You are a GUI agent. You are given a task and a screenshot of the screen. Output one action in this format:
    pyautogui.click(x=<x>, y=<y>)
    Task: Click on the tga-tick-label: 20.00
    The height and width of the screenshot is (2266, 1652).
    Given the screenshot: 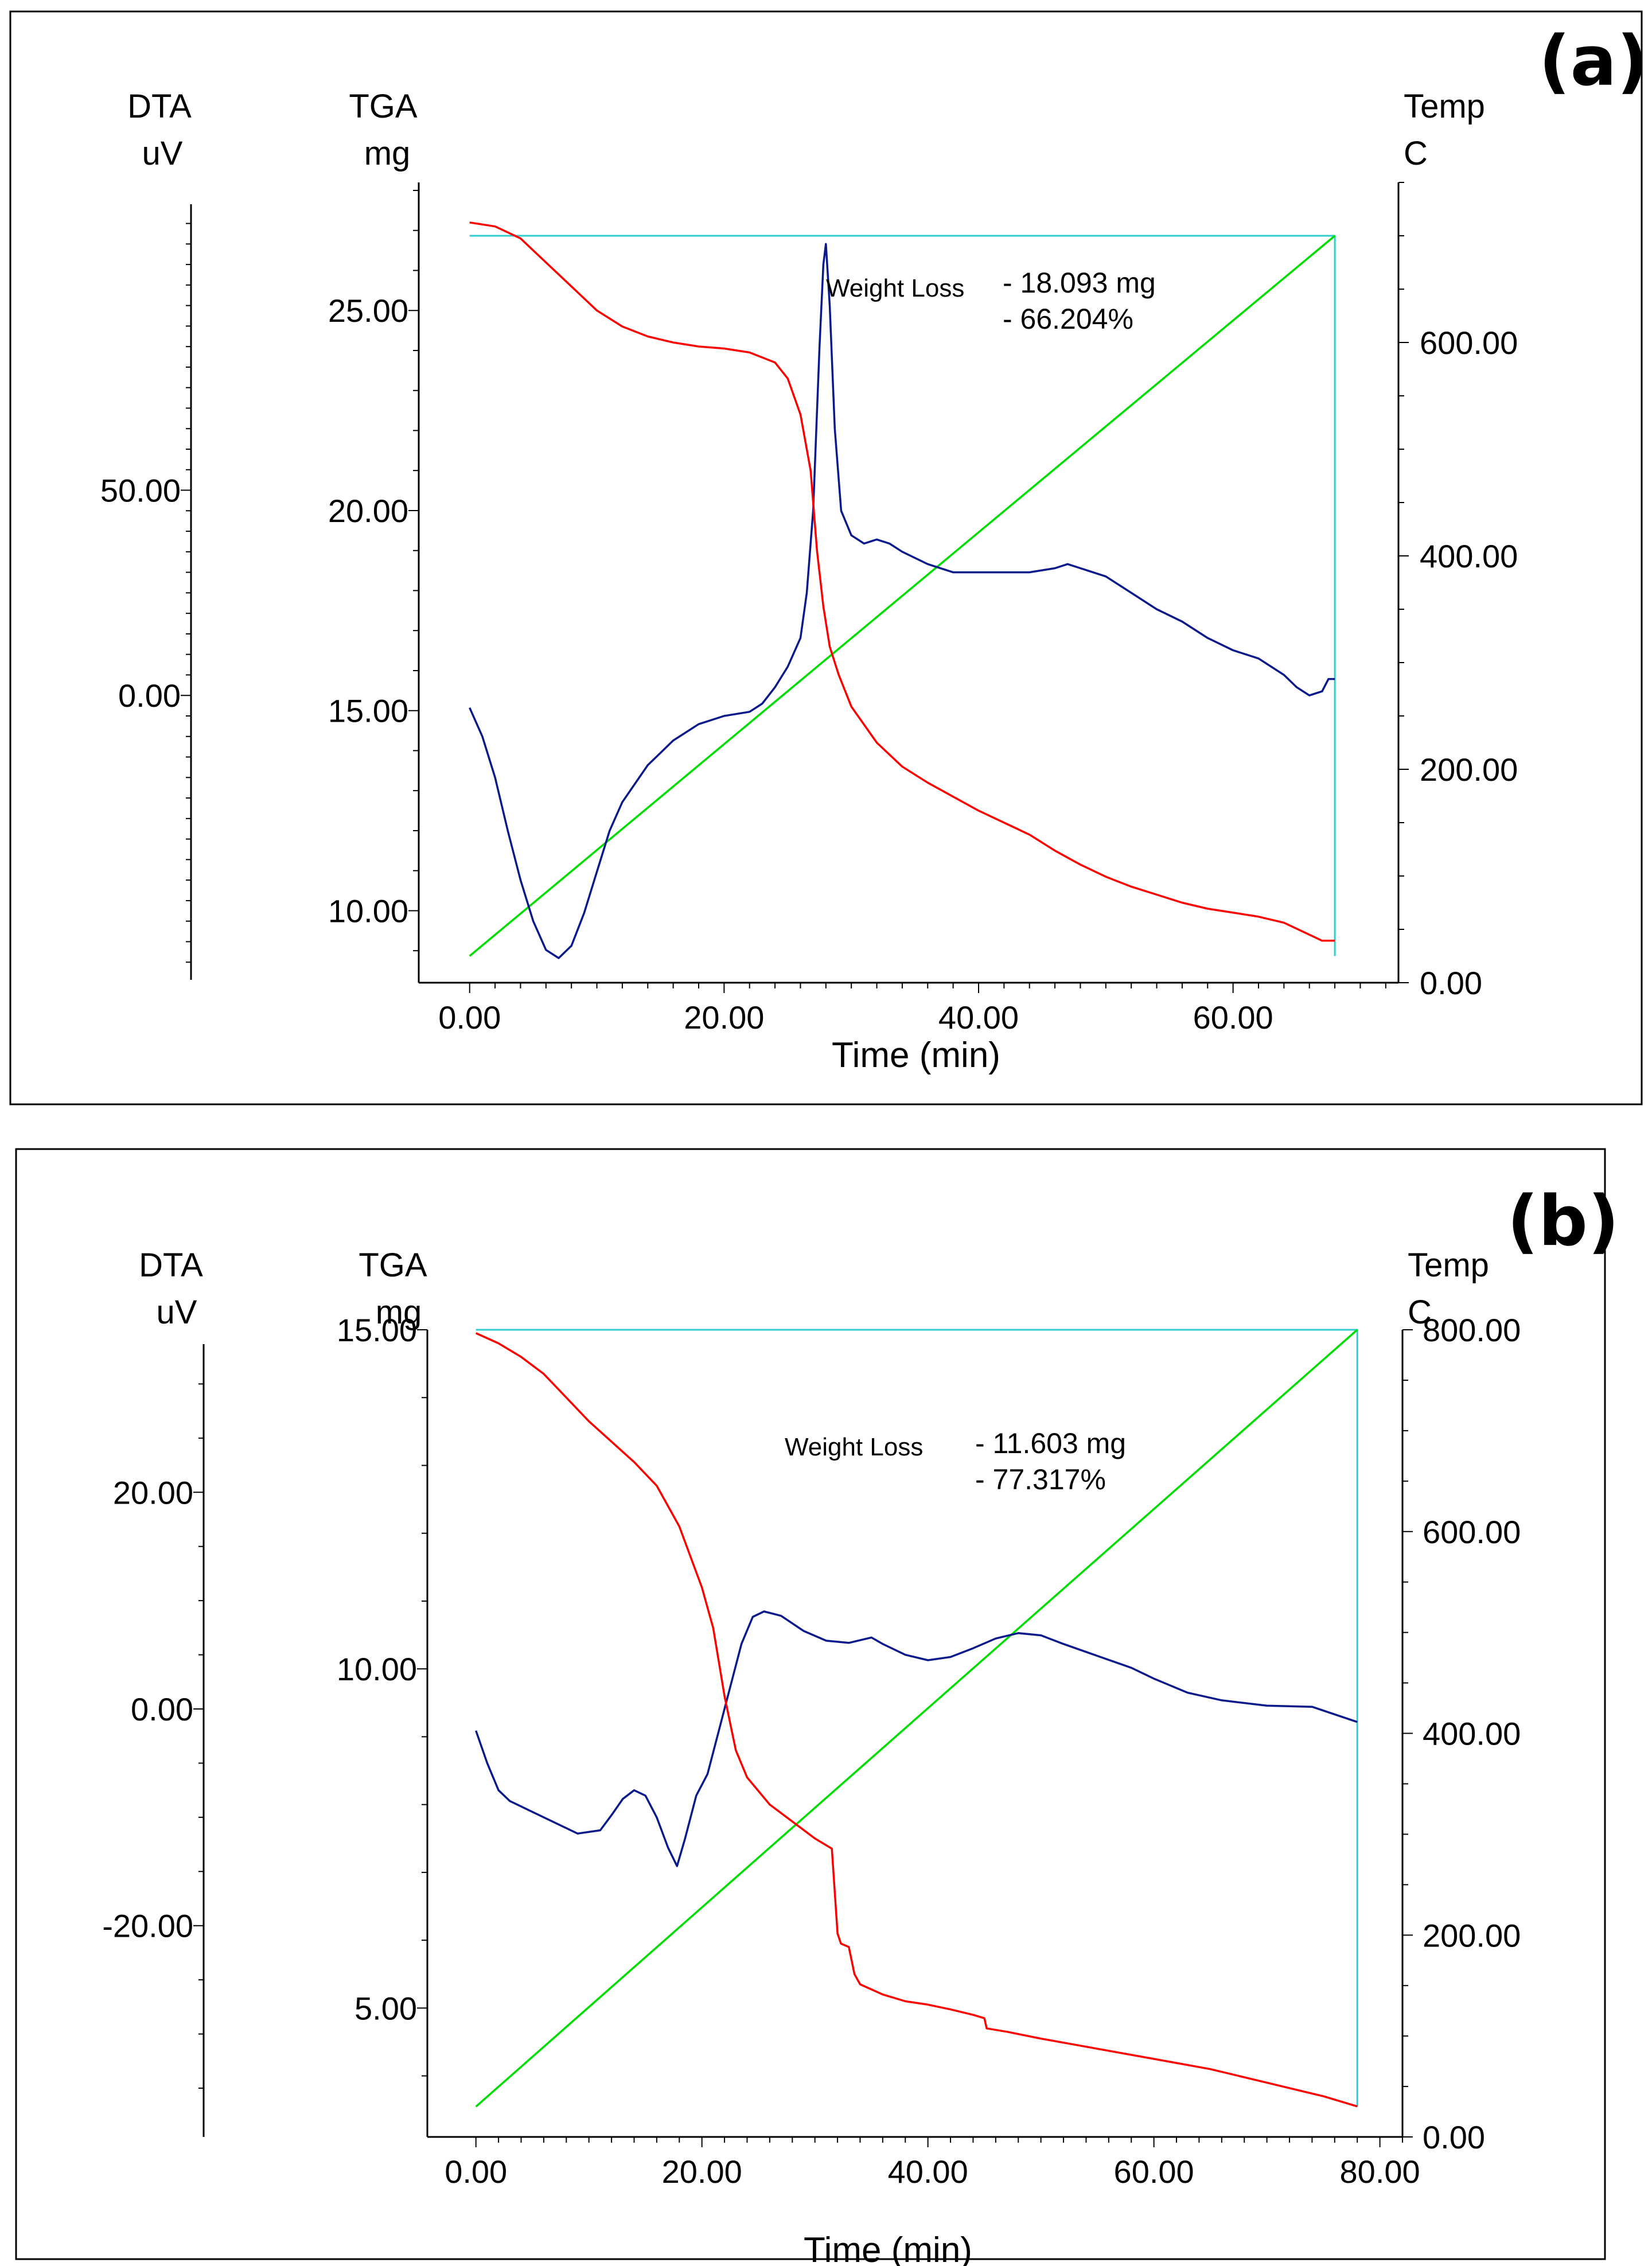 What is the action you would take?
    pyautogui.click(x=368, y=511)
    